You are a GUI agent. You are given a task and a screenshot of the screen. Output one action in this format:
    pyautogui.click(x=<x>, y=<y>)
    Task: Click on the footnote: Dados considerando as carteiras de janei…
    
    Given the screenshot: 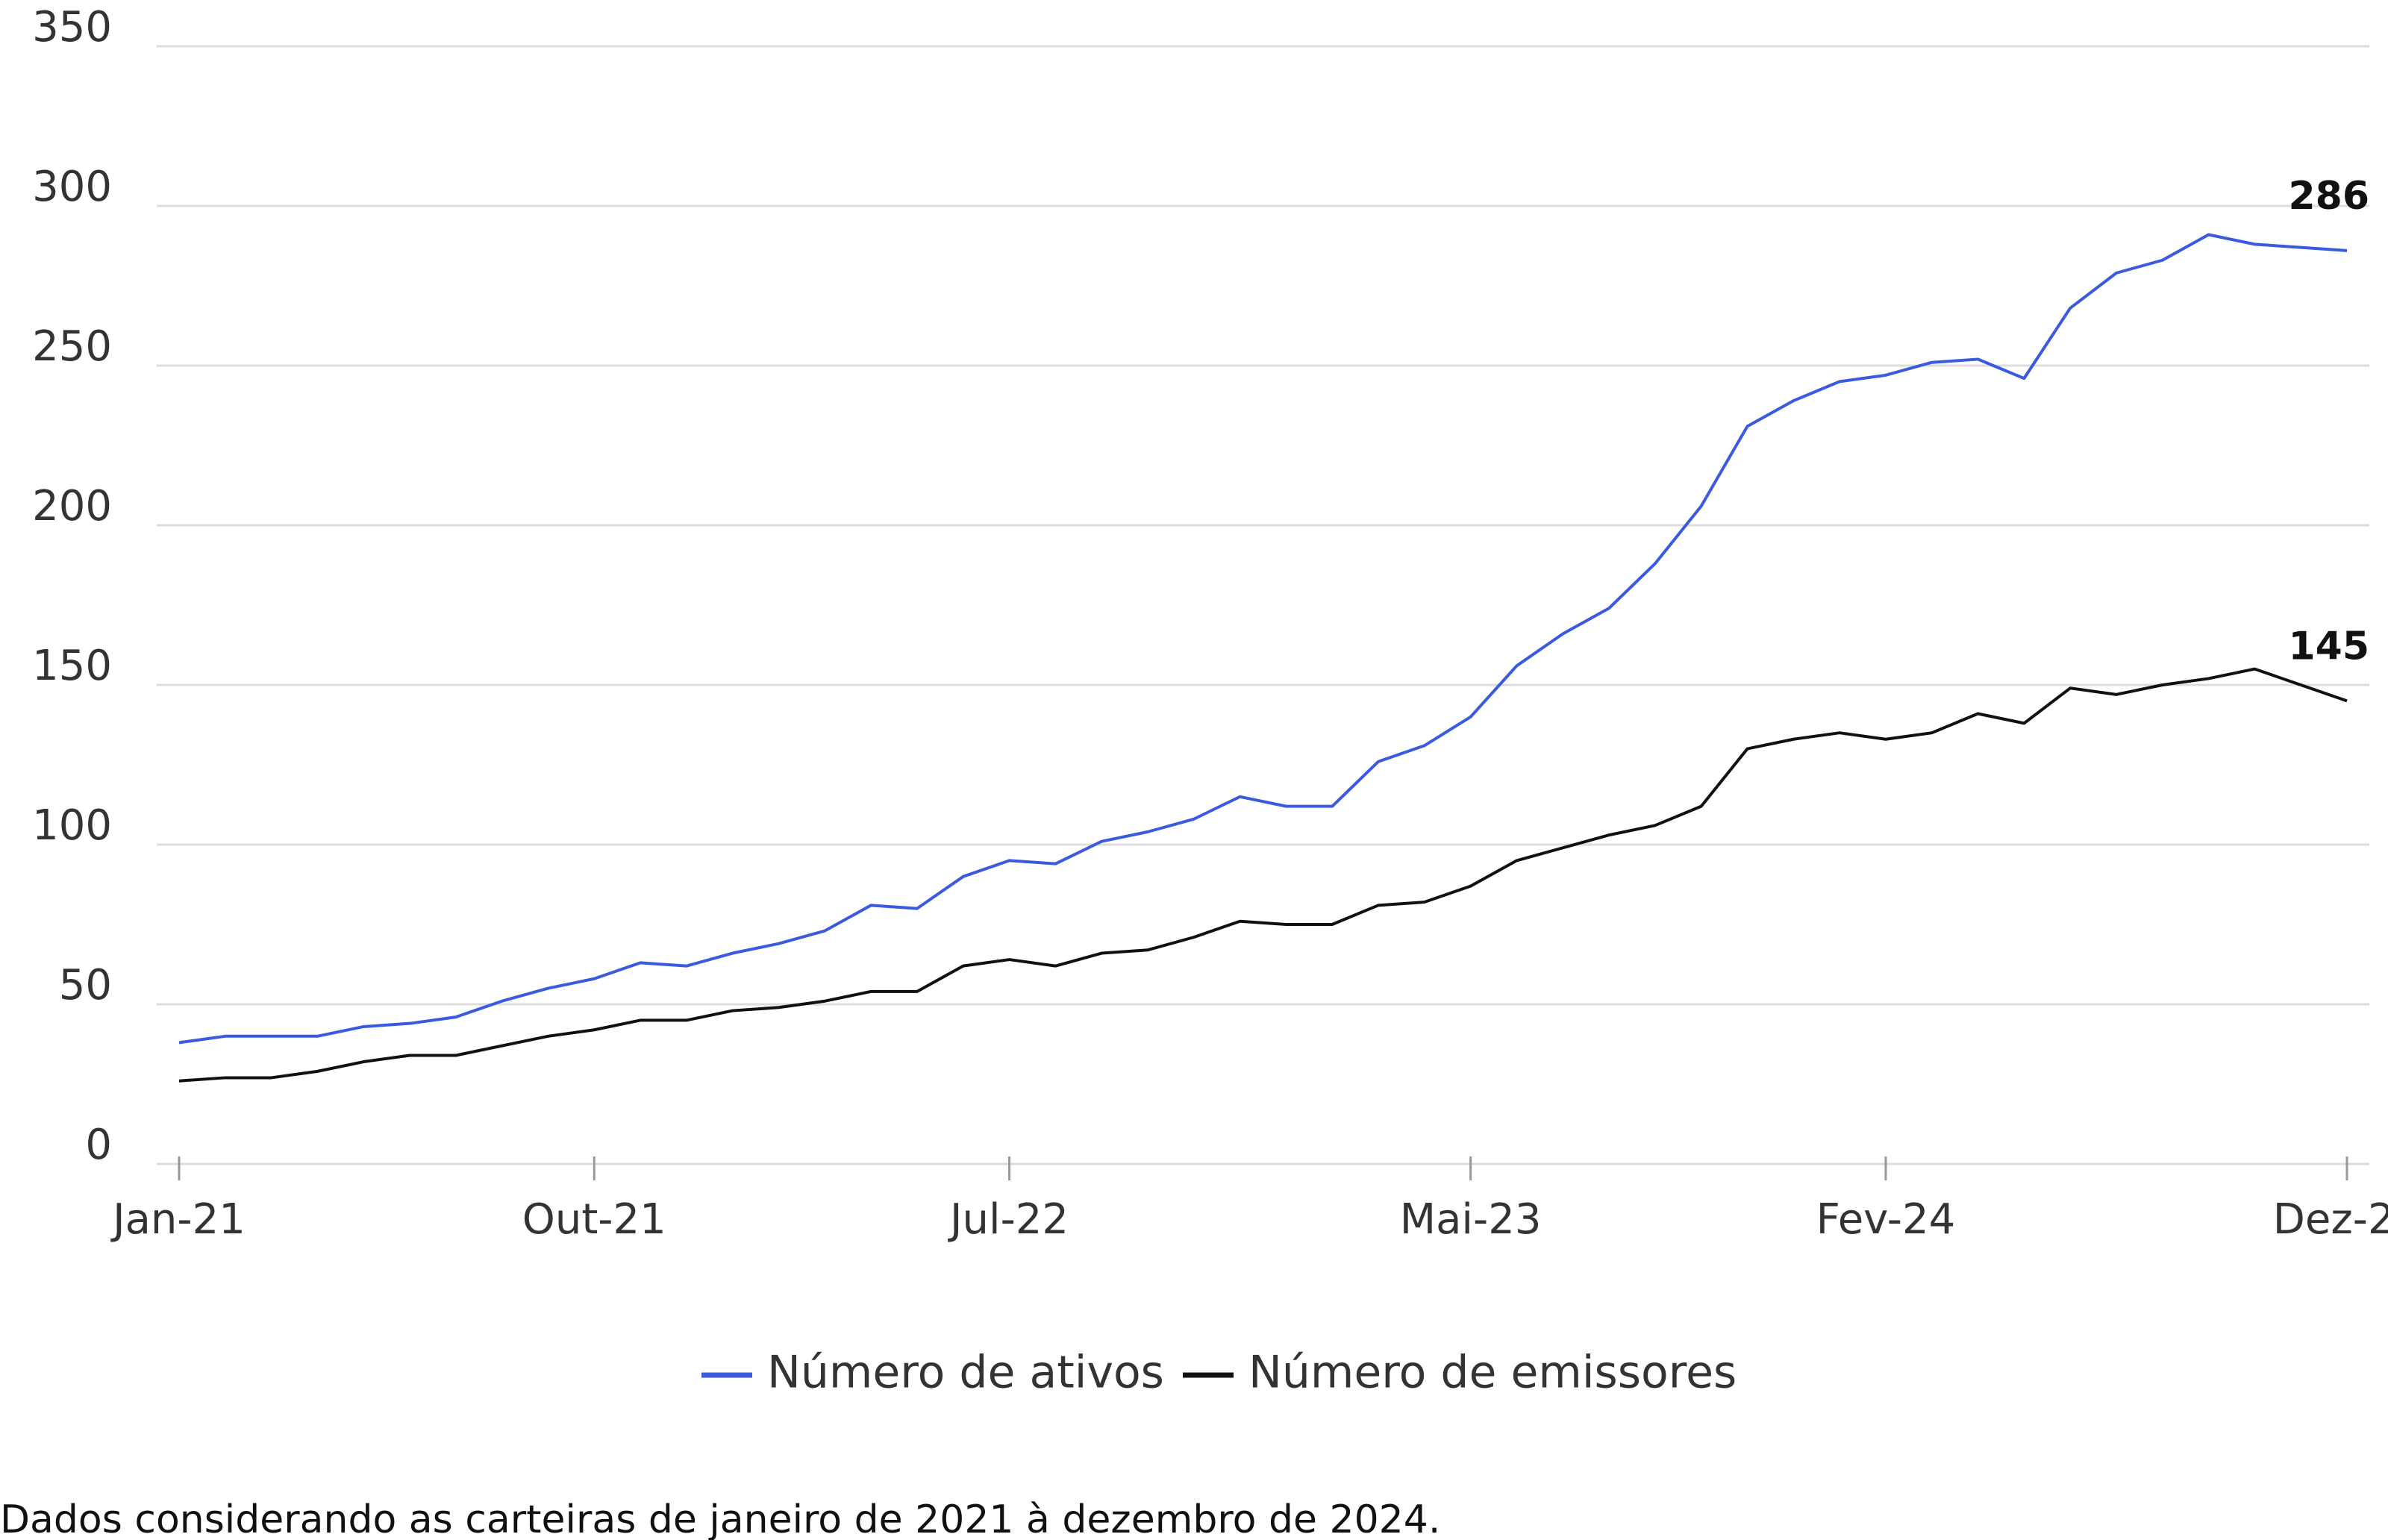 What is the action you would take?
    pyautogui.click(x=720, y=1518)
    